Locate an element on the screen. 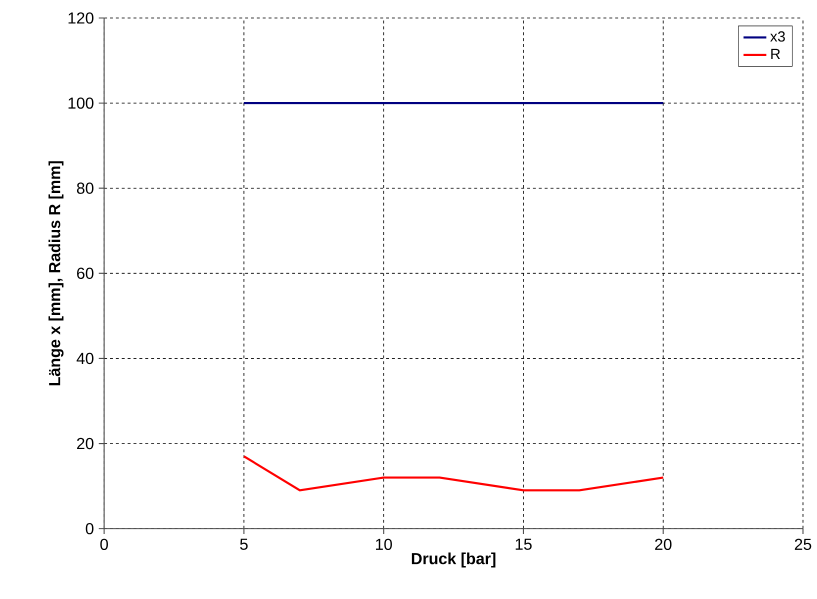 This screenshot has width=817, height=599. y-tick-label: 40 is located at coordinates (85, 358).